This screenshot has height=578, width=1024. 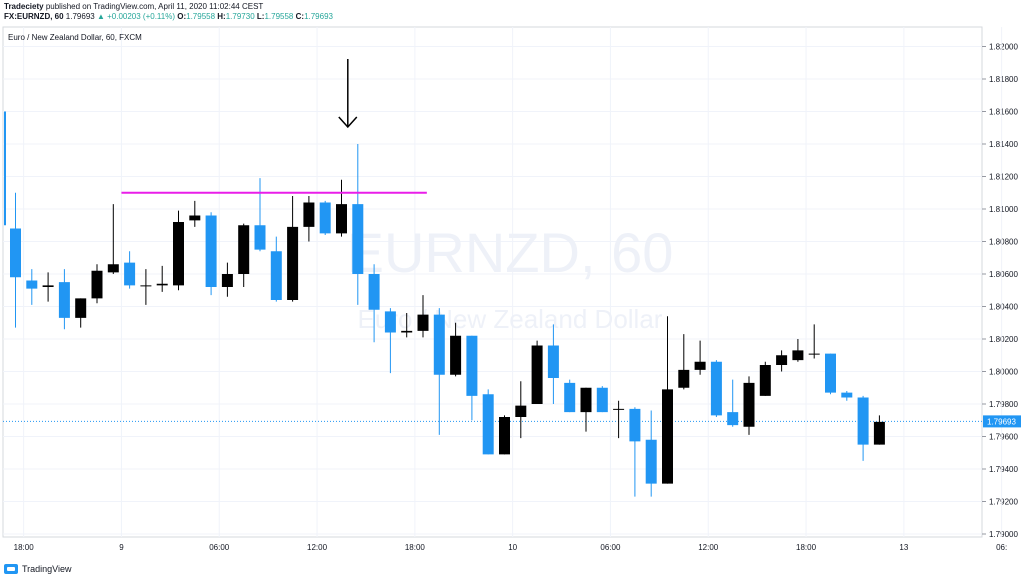 What do you see at coordinates (348, 122) in the screenshot?
I see `arrow-head-icon` at bounding box center [348, 122].